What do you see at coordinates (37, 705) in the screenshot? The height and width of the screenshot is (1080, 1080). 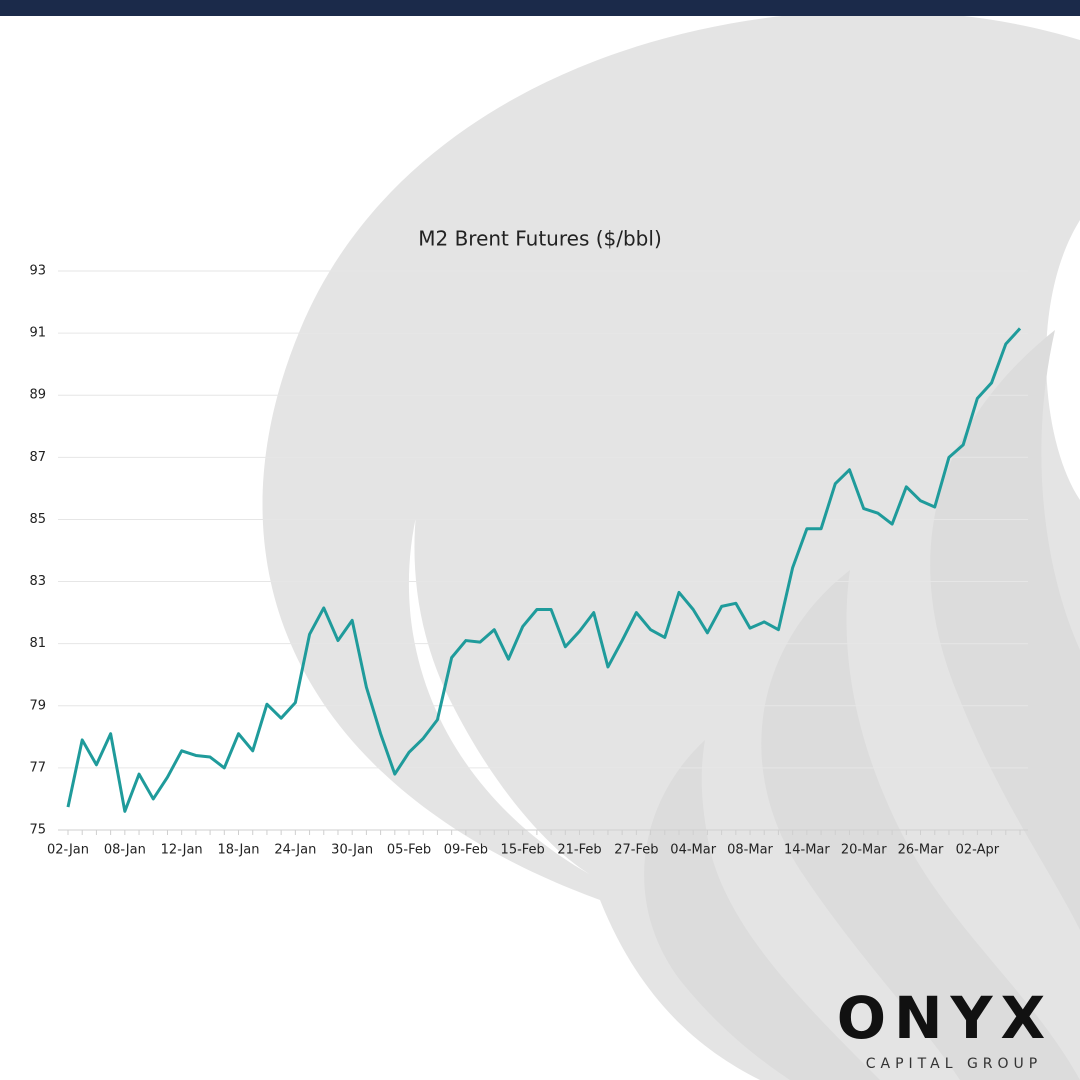 I see `y-tick-label: 79` at bounding box center [37, 705].